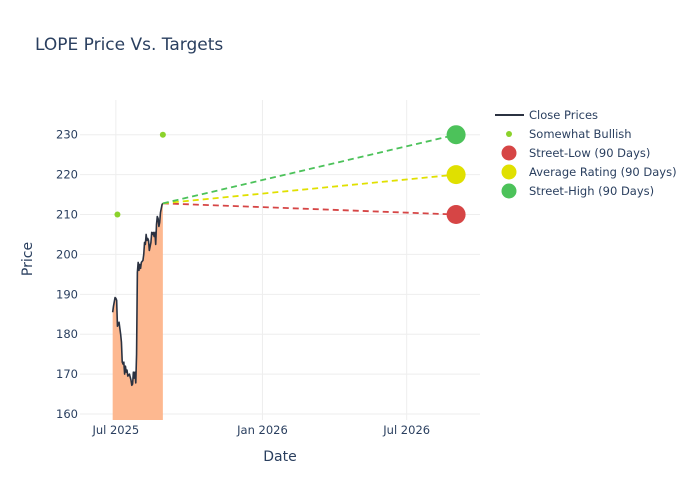 This screenshot has width=700, height=500. What do you see at coordinates (67, 274) in the screenshot?
I see `y-axis-ticks: 160 170 180 190 200 210 220 230` at bounding box center [67, 274].